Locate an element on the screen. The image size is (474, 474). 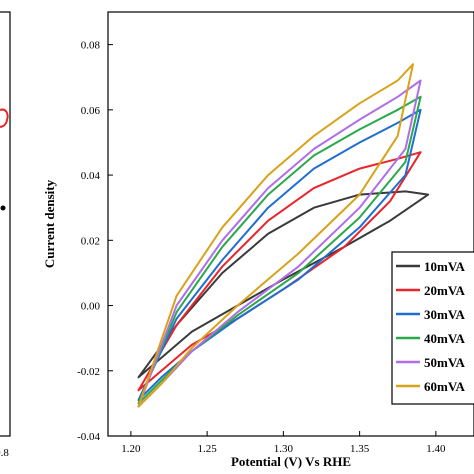
legend-label-40mVA: 40mVA is located at coordinates (445, 338).